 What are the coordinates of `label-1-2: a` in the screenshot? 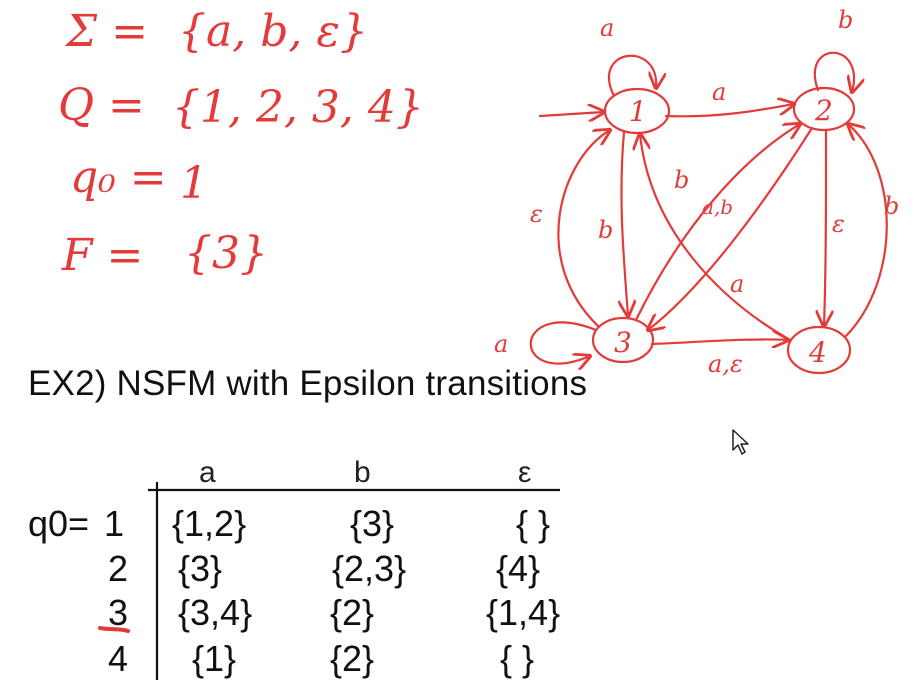 It's located at (719, 92).